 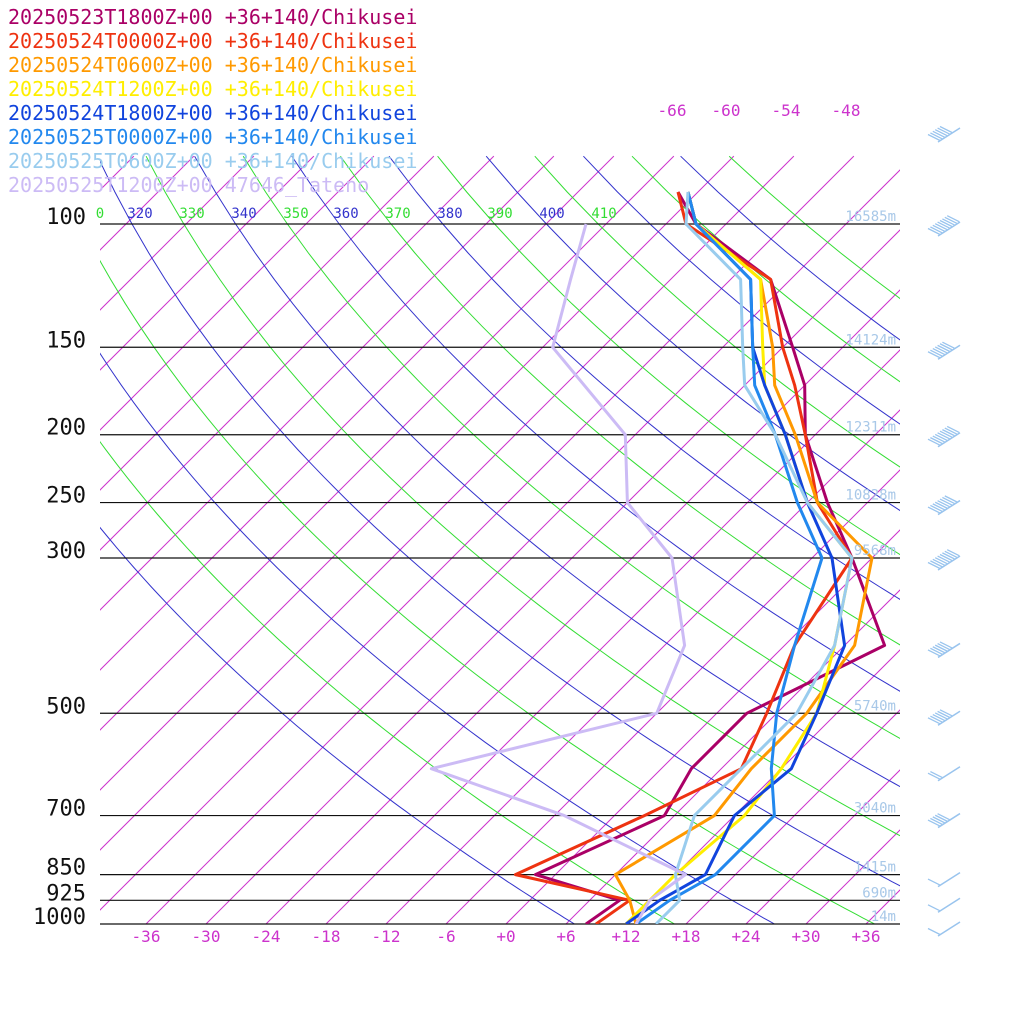 I want to click on height-label: 10828m, so click(x=870, y=496).